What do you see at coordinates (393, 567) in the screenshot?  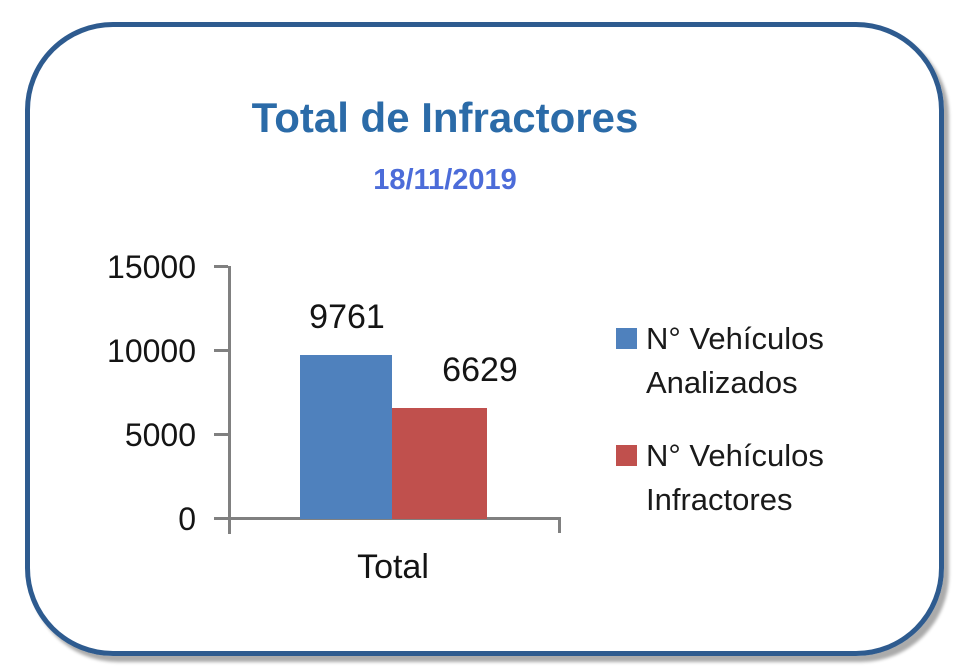 I see `x-axis-category-label: Total` at bounding box center [393, 567].